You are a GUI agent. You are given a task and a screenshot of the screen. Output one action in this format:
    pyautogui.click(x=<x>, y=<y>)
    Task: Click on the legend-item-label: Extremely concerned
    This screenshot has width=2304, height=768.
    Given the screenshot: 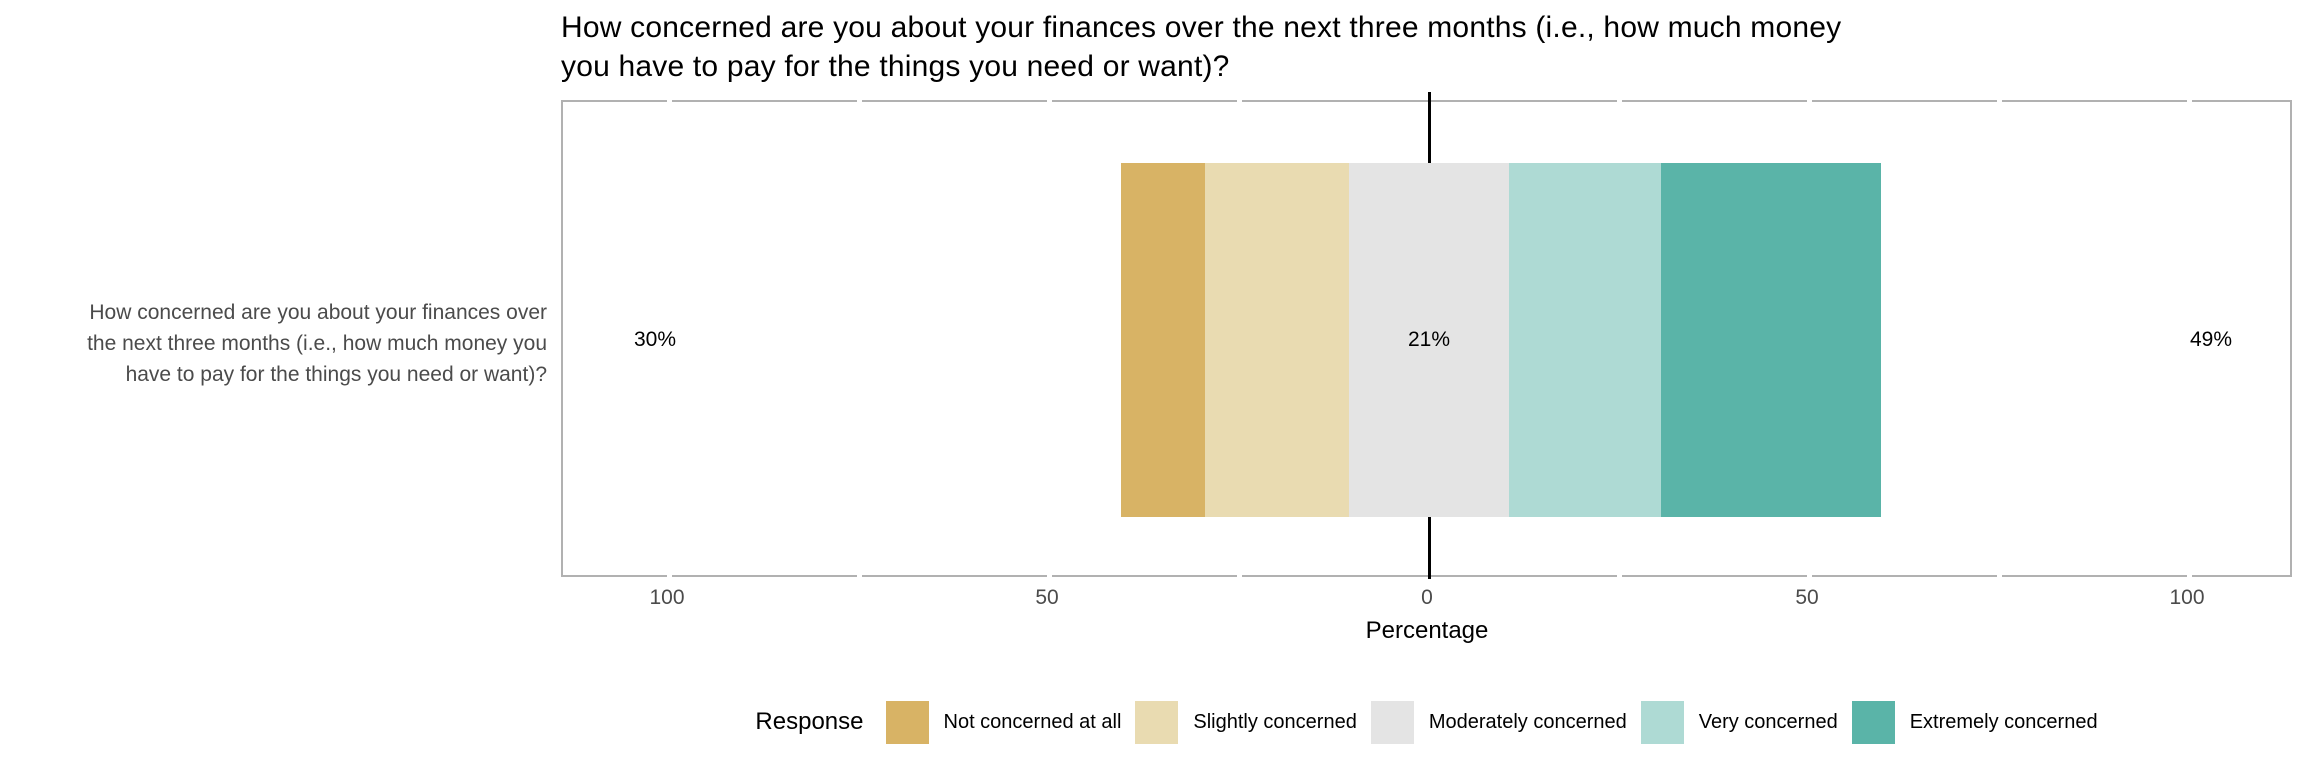 What is the action you would take?
    pyautogui.click(x=2003, y=721)
    